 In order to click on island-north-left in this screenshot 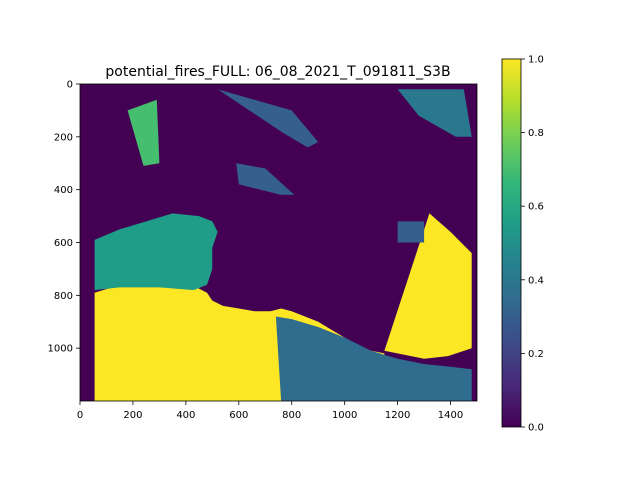, I will do `click(143, 132)`.